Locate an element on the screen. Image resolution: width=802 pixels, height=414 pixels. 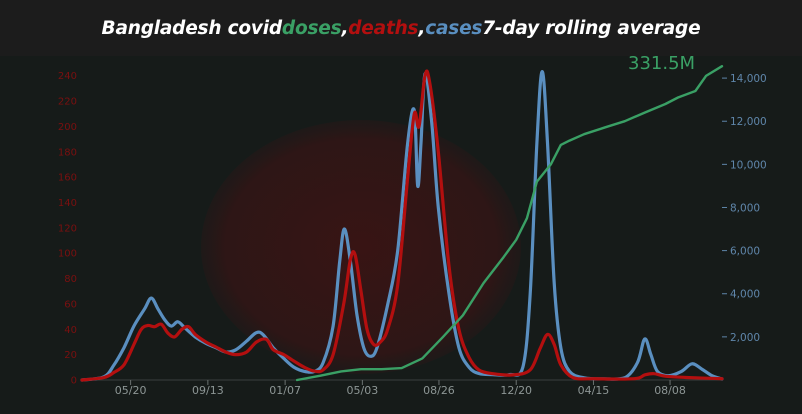
left-tick-label: 180 is located at coordinates (67, 152).